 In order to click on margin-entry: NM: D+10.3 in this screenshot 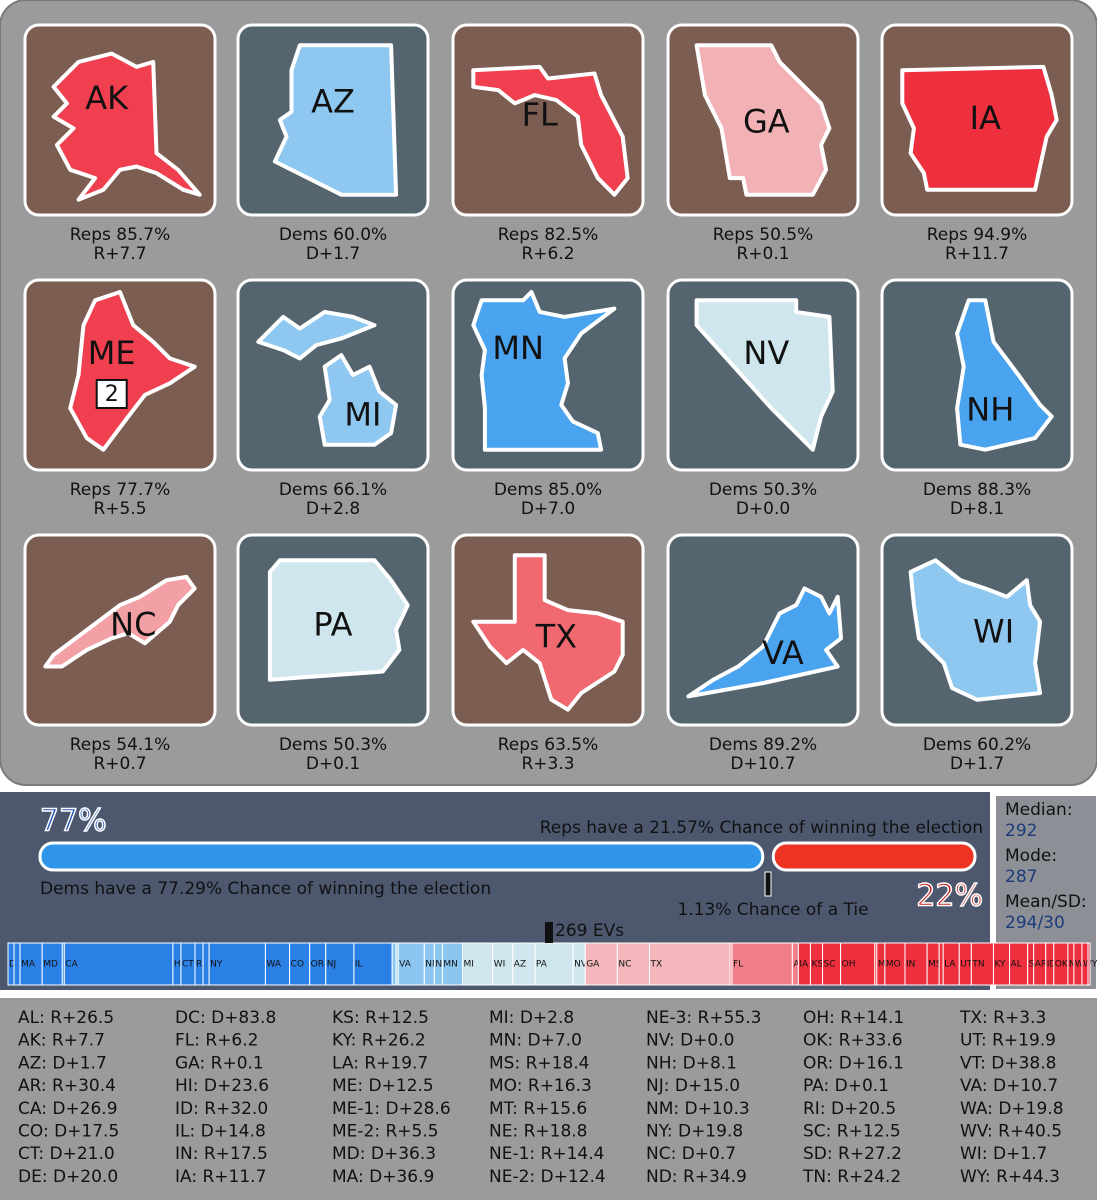, I will do `click(698, 1109)`.